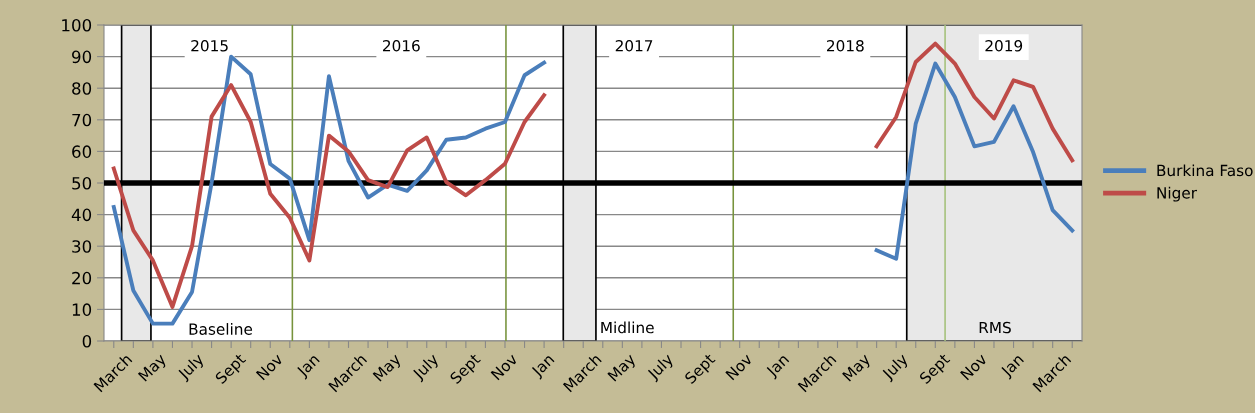 The width and height of the screenshot is (1255, 413). What do you see at coordinates (81, 215) in the screenshot?
I see `y-tick-label: 40` at bounding box center [81, 215].